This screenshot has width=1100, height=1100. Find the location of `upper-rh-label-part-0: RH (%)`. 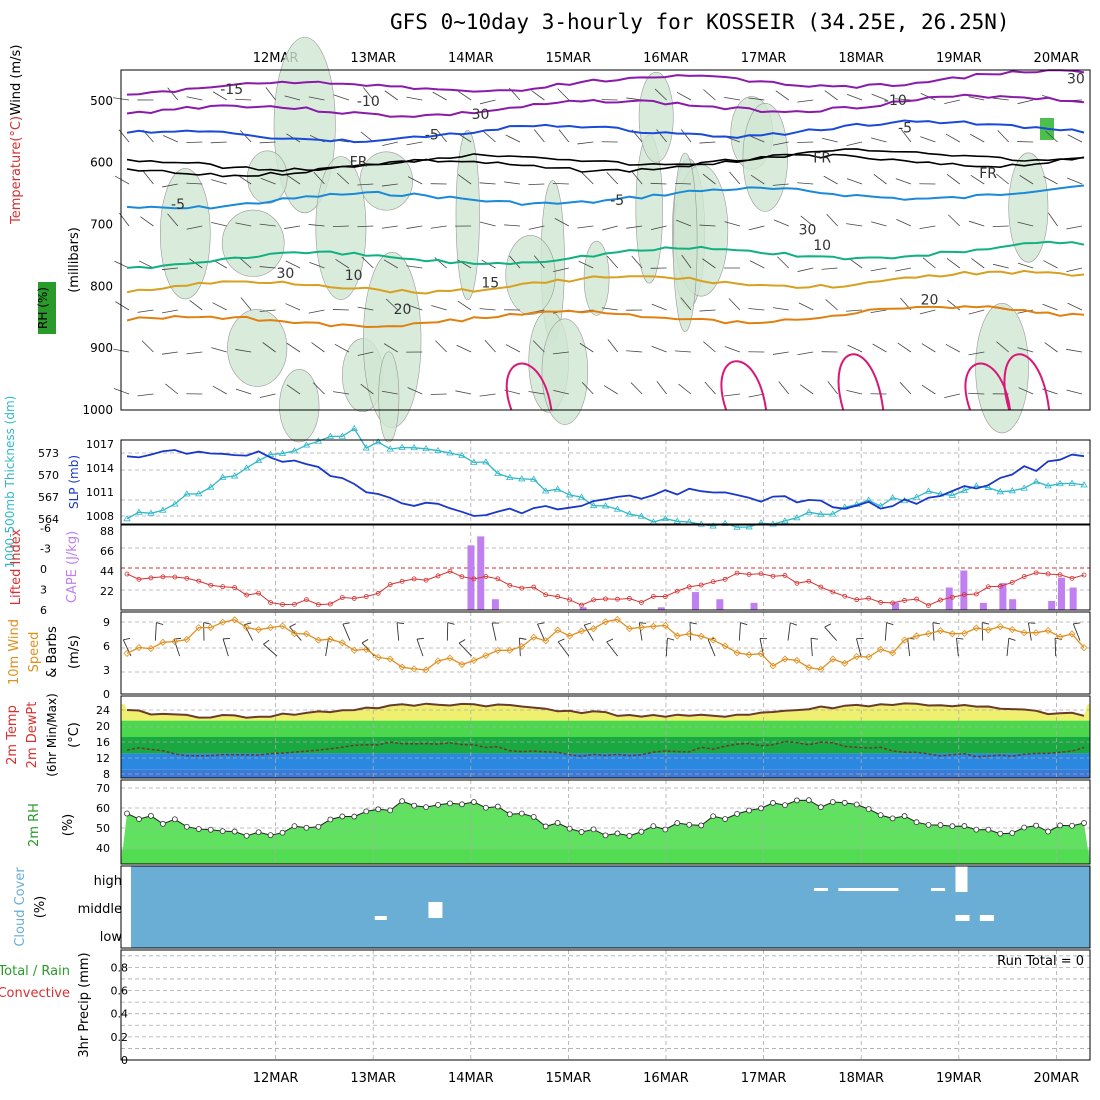

upper-rh-label-part-0: RH (%) is located at coordinates (43, 308).